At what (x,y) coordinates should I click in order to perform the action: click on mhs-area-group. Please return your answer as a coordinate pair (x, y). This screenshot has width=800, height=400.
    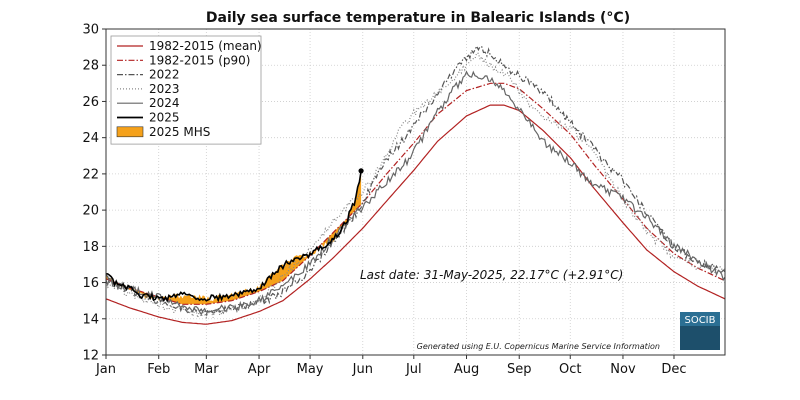
    Looking at the image, I should click on (234, 237).